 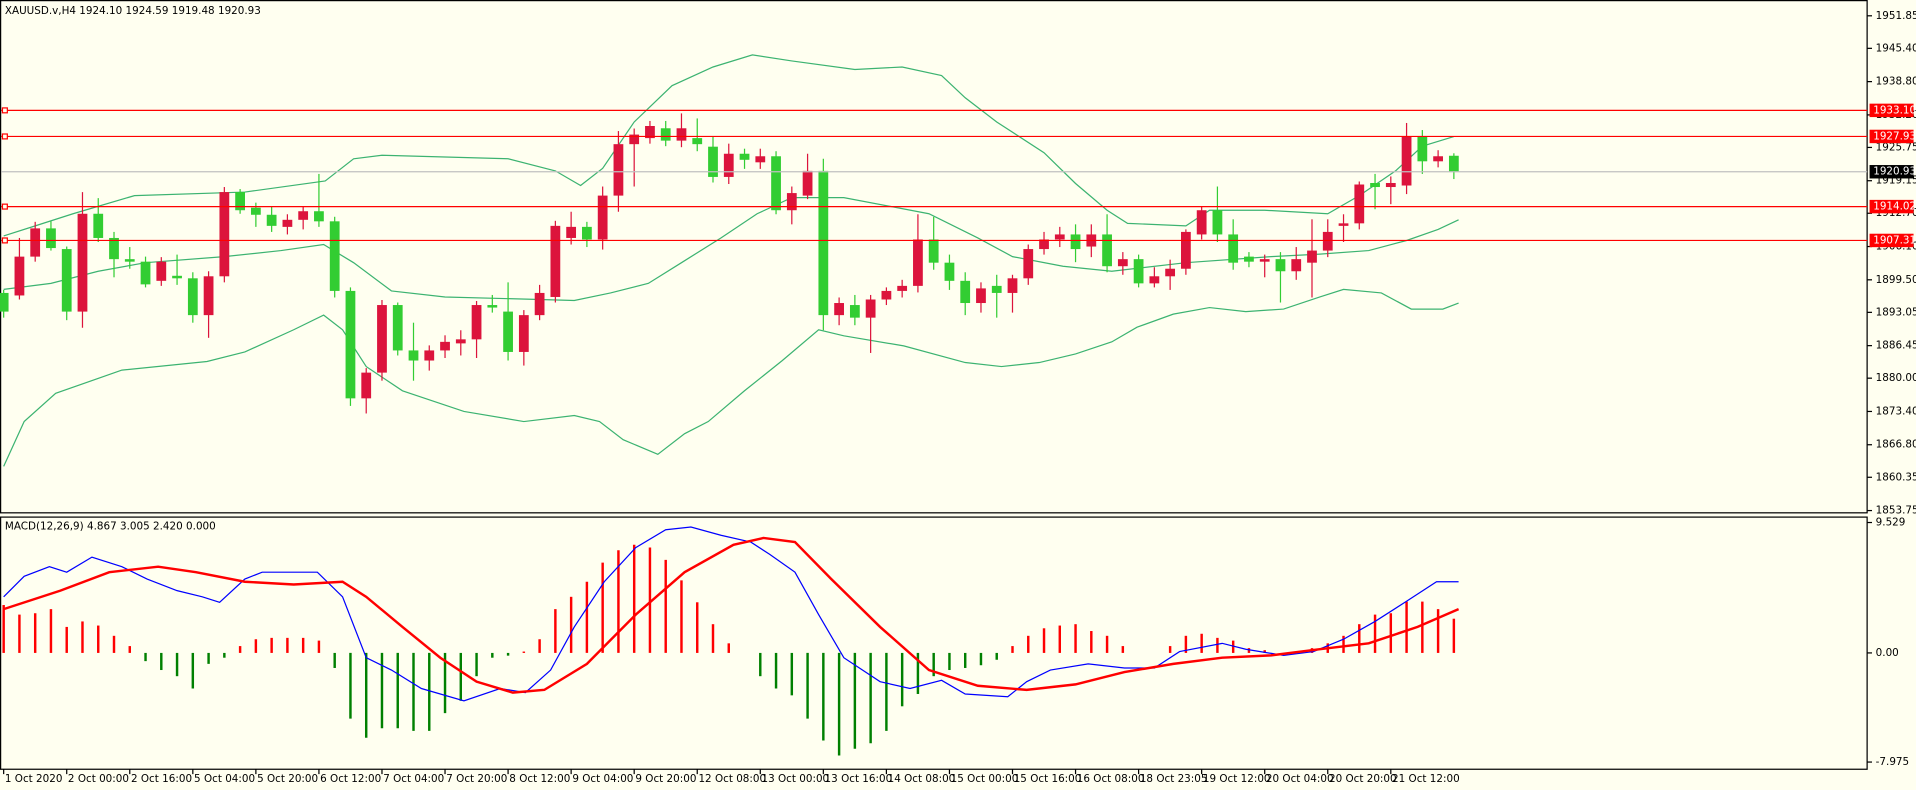 What do you see at coordinates (98, 779) in the screenshot?
I see `x-tick-label: 2 Oct 00:00` at bounding box center [98, 779].